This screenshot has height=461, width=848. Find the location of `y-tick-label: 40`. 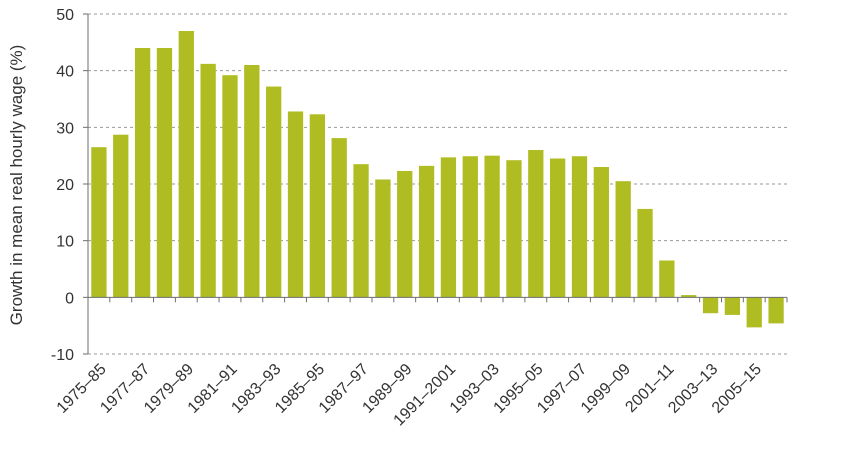

y-tick-label: 40 is located at coordinates (65, 72).